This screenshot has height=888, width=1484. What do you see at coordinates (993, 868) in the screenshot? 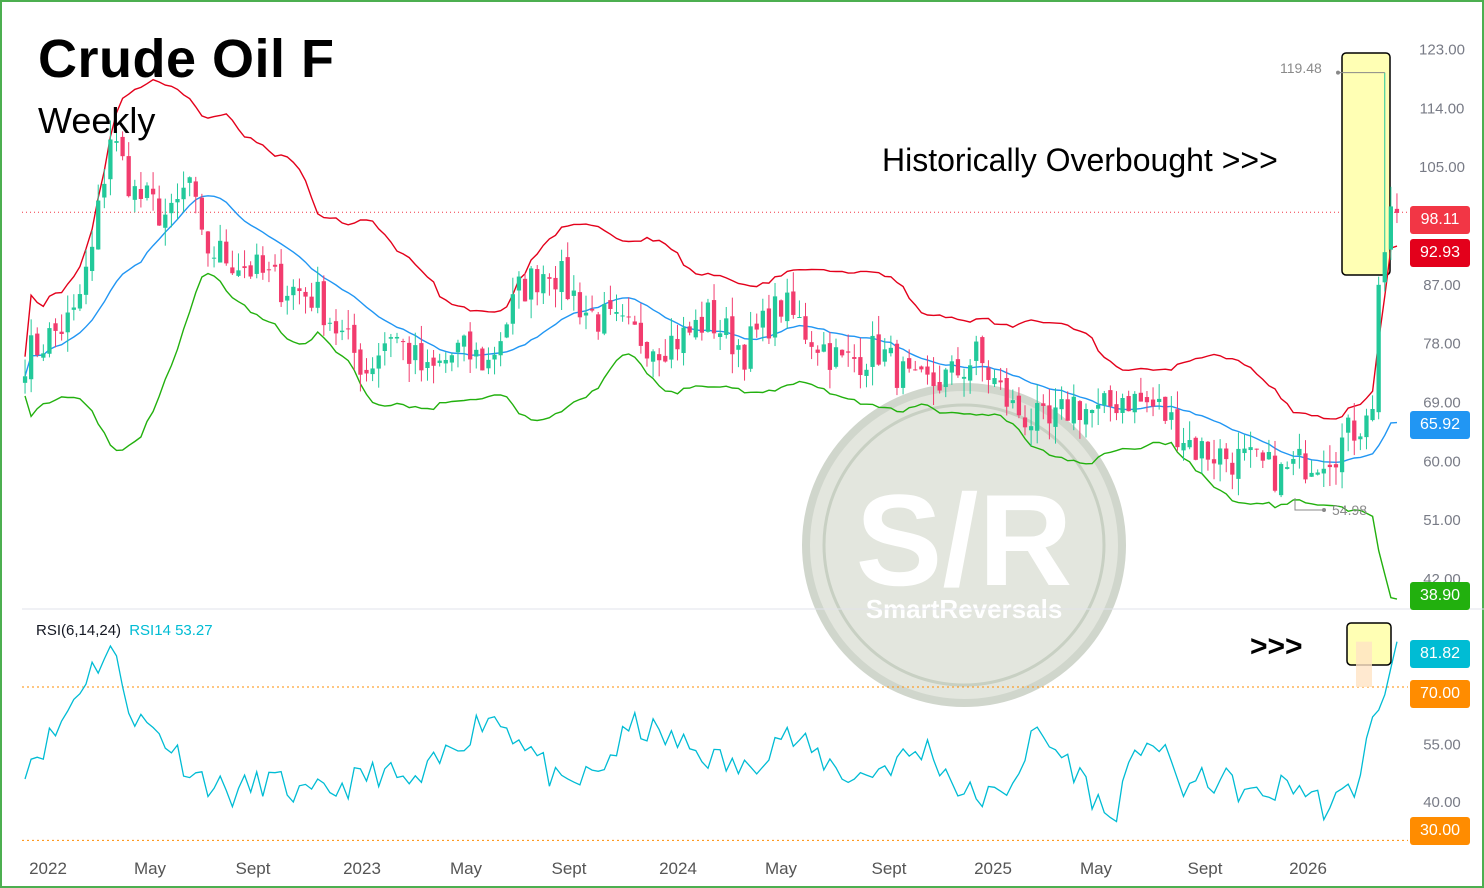
I see `time-axis-tick: 2025` at bounding box center [993, 868].